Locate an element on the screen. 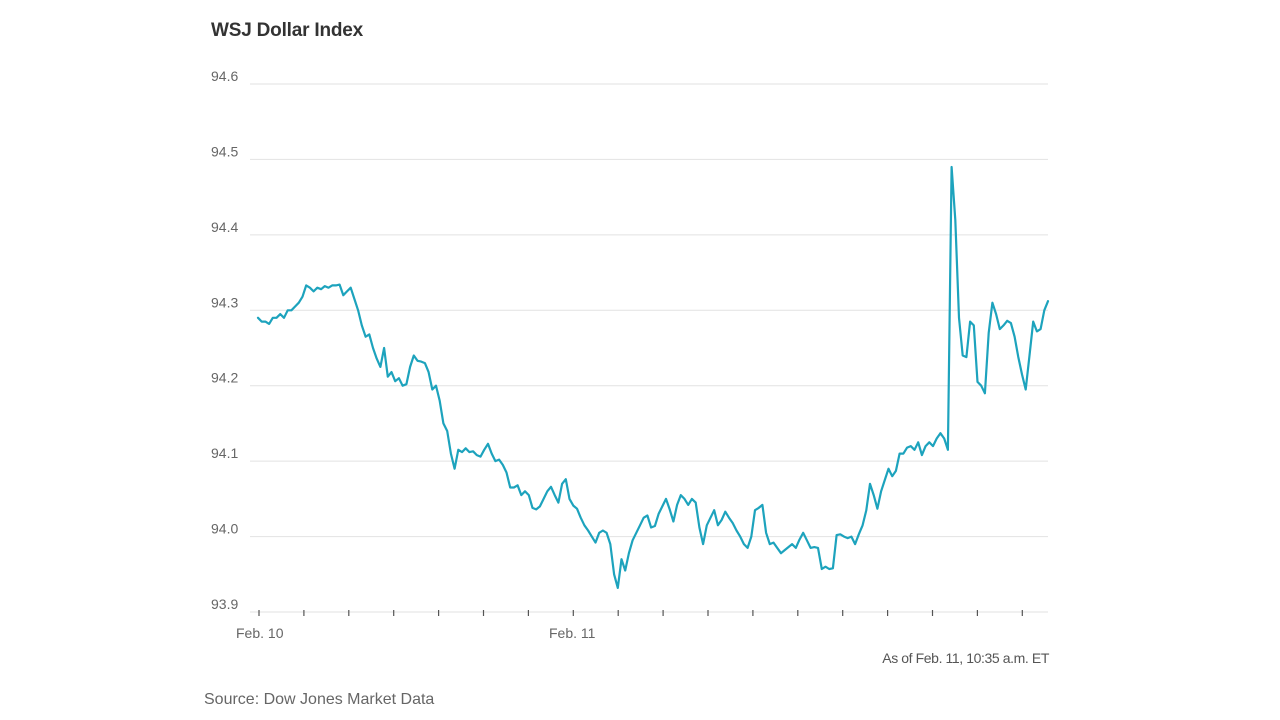 The image size is (1280, 720). y-tick-label: 94.3 is located at coordinates (224, 302).